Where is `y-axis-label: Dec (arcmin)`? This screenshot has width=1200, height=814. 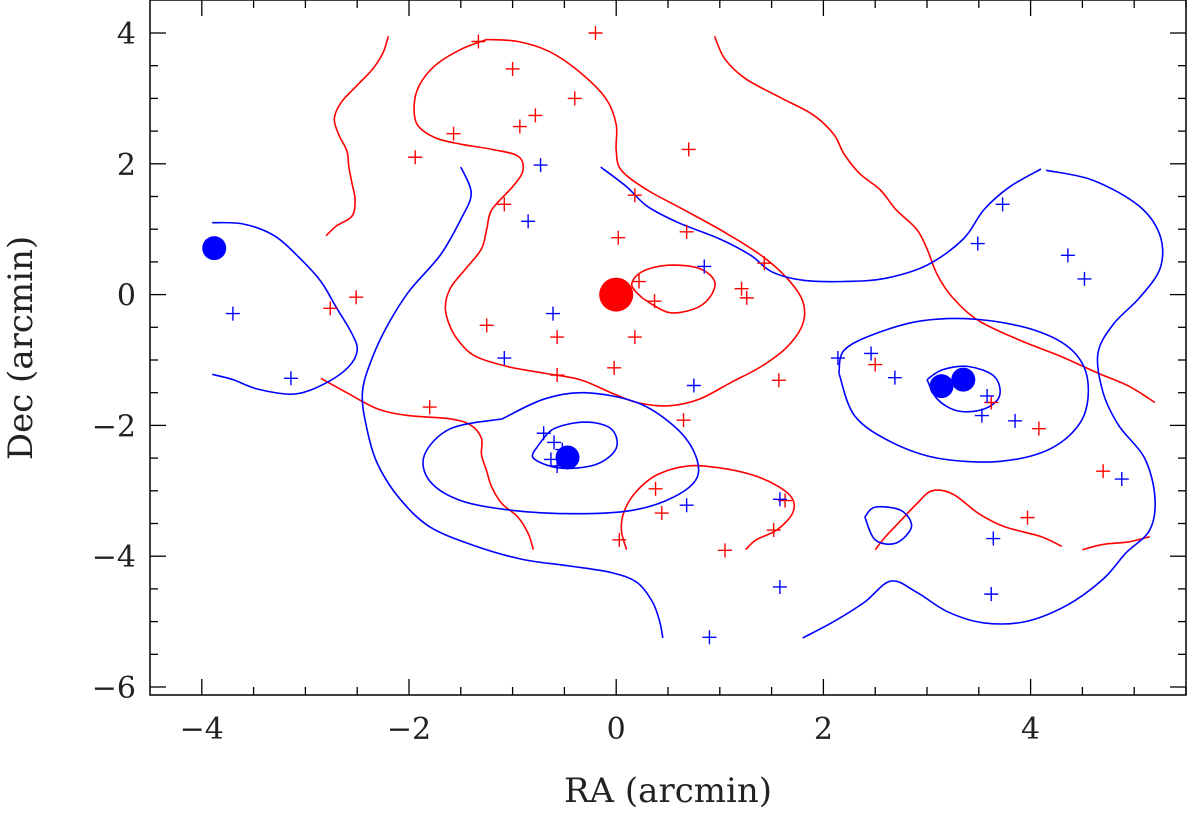 y-axis-label: Dec (arcmin) is located at coordinates (21, 348).